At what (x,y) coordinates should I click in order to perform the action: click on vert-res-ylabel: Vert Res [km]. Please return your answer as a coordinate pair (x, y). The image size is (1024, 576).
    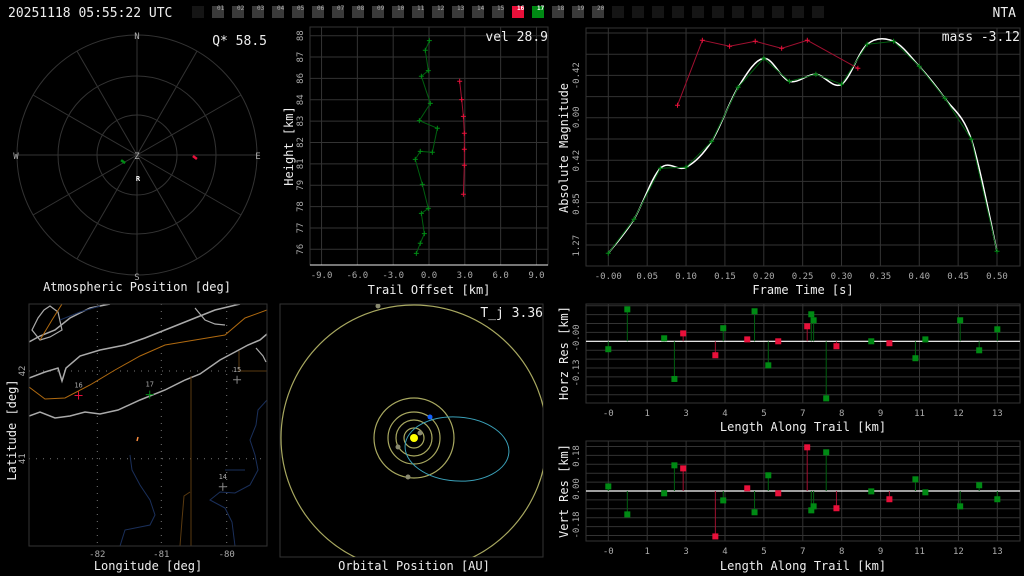
    Looking at the image, I should click on (564, 491).